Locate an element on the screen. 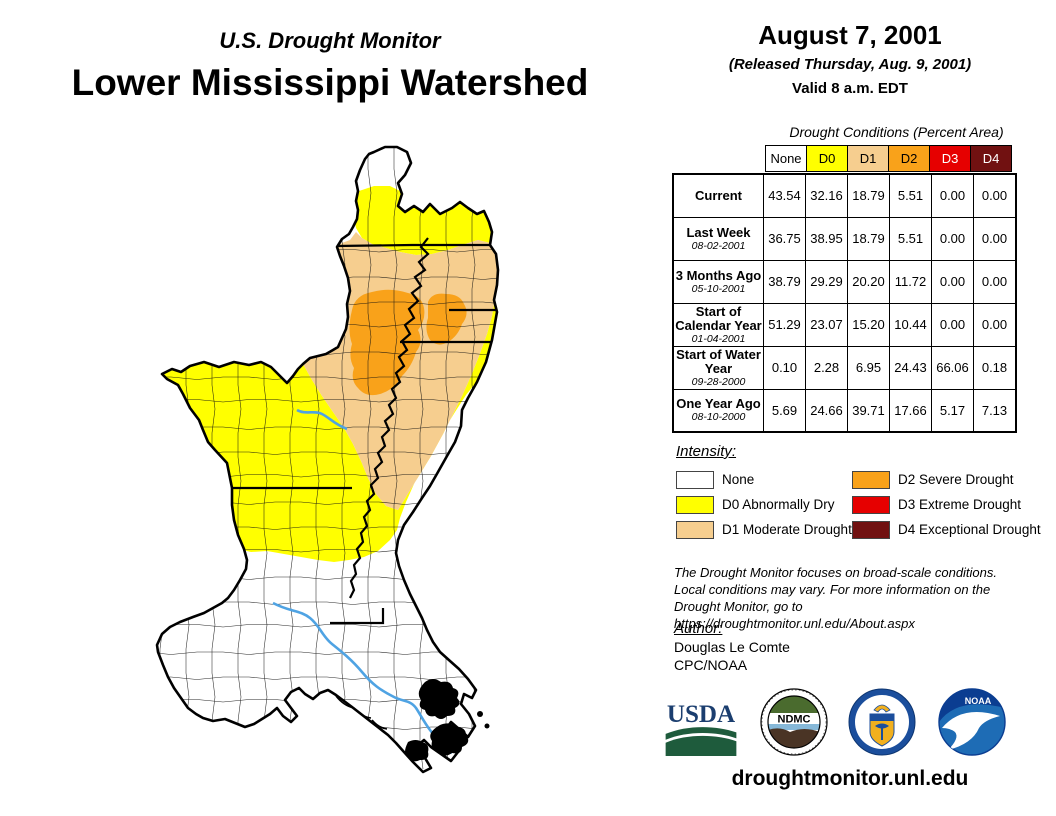 This screenshot has width=1056, height=816. legend-label: D0 Abnormally Dry is located at coordinates (778, 504).